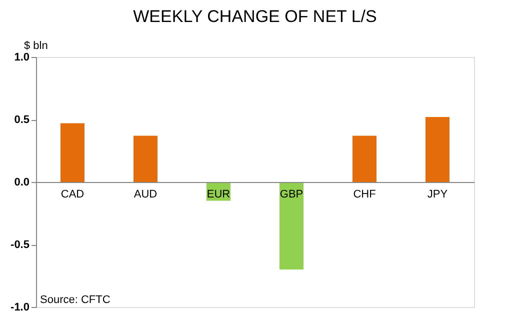  I want to click on y-tick-label: 1.0, so click(22, 58).